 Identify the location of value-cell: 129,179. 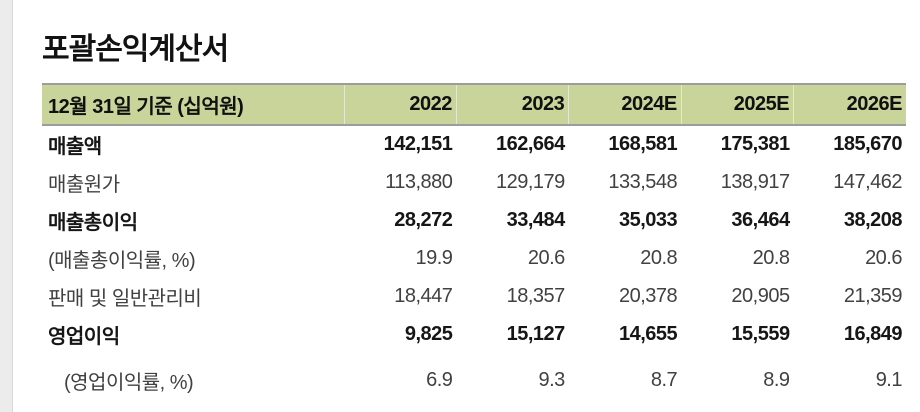
(530, 181).